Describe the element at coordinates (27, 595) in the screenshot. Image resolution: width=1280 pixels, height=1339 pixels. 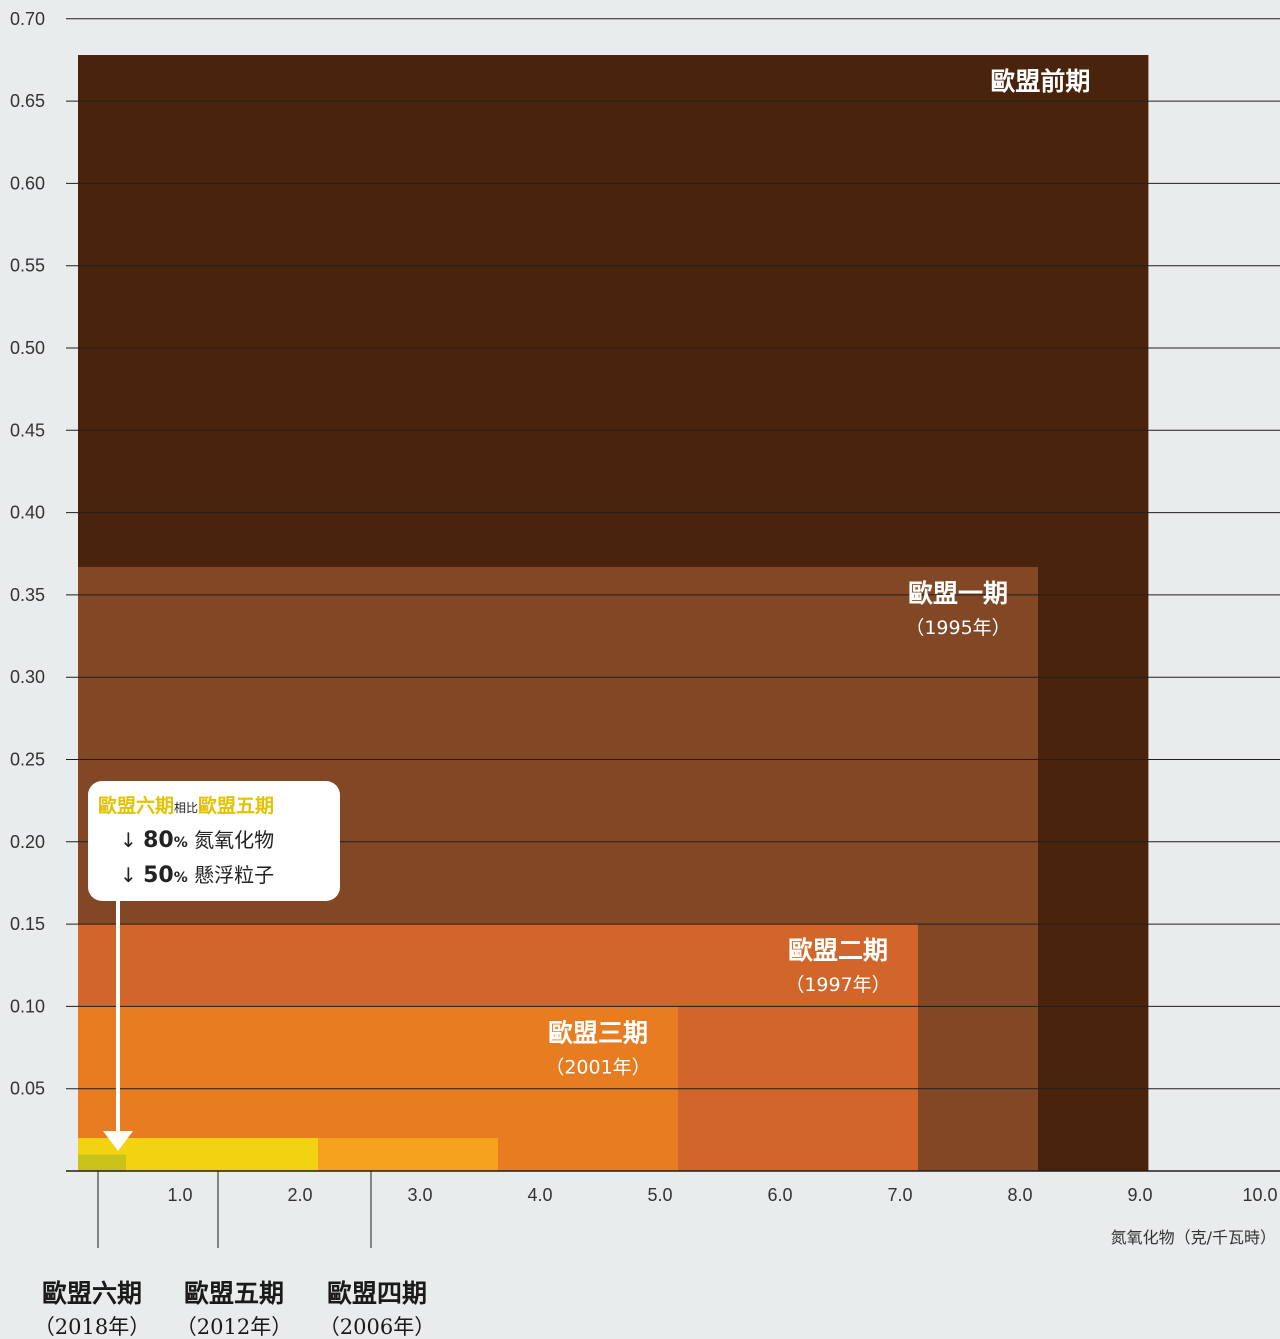
I see `y-tick-label: 0.35` at that location.